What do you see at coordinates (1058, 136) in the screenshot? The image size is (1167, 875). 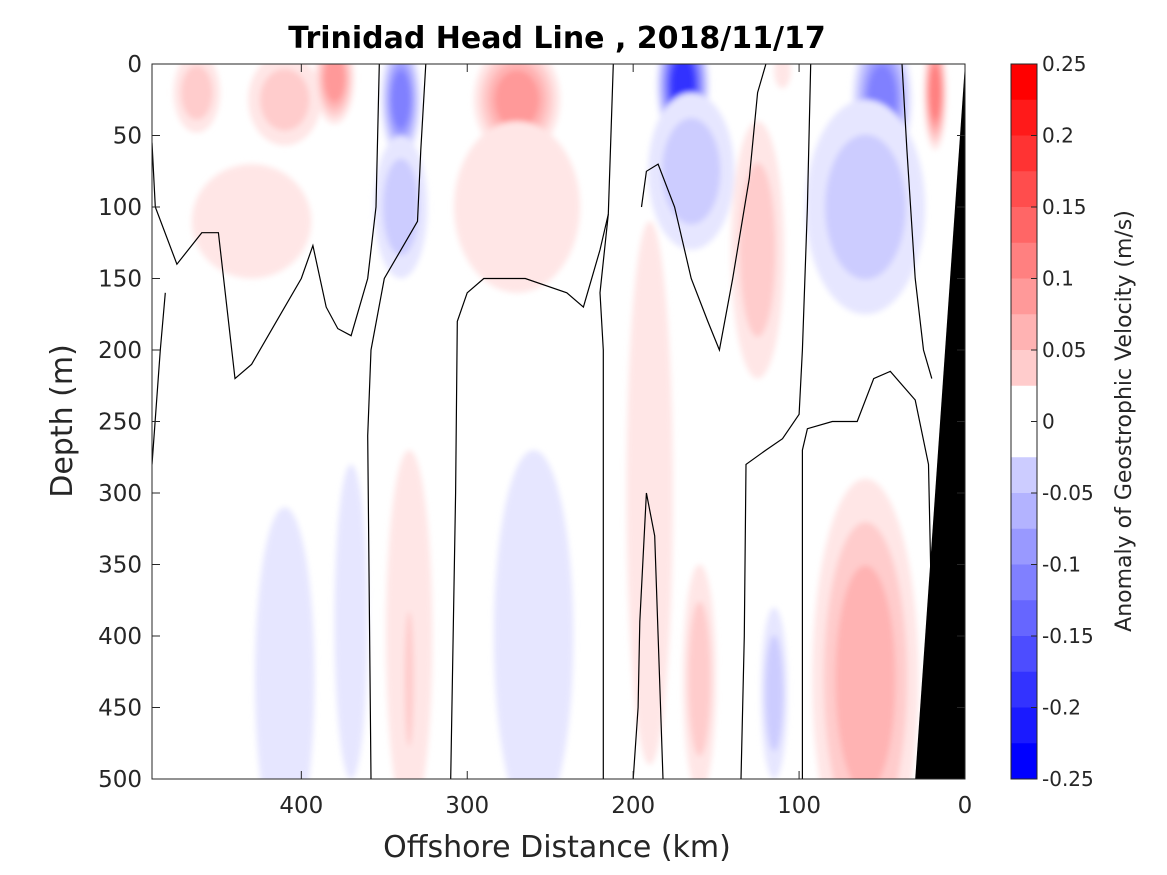 I see `colorbar-tick-label: 0.2` at bounding box center [1058, 136].